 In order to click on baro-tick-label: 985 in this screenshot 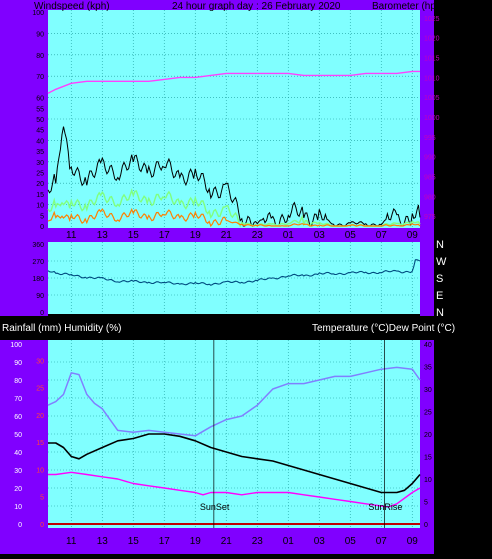, I will do `click(430, 177)`.